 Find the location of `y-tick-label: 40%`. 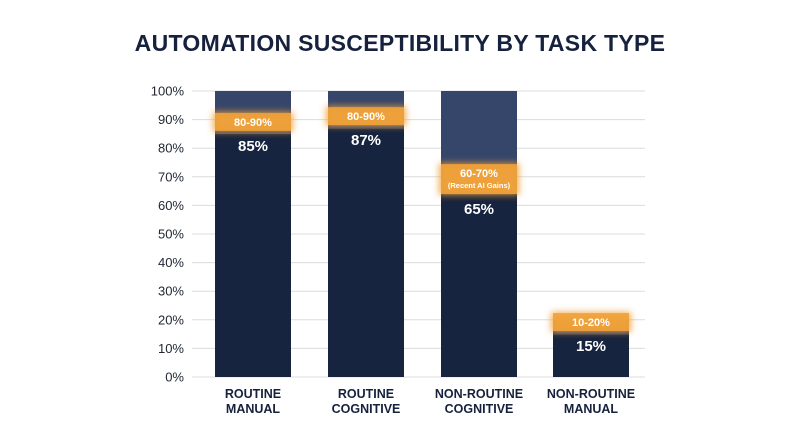

y-tick-label: 40% is located at coordinates (171, 262).